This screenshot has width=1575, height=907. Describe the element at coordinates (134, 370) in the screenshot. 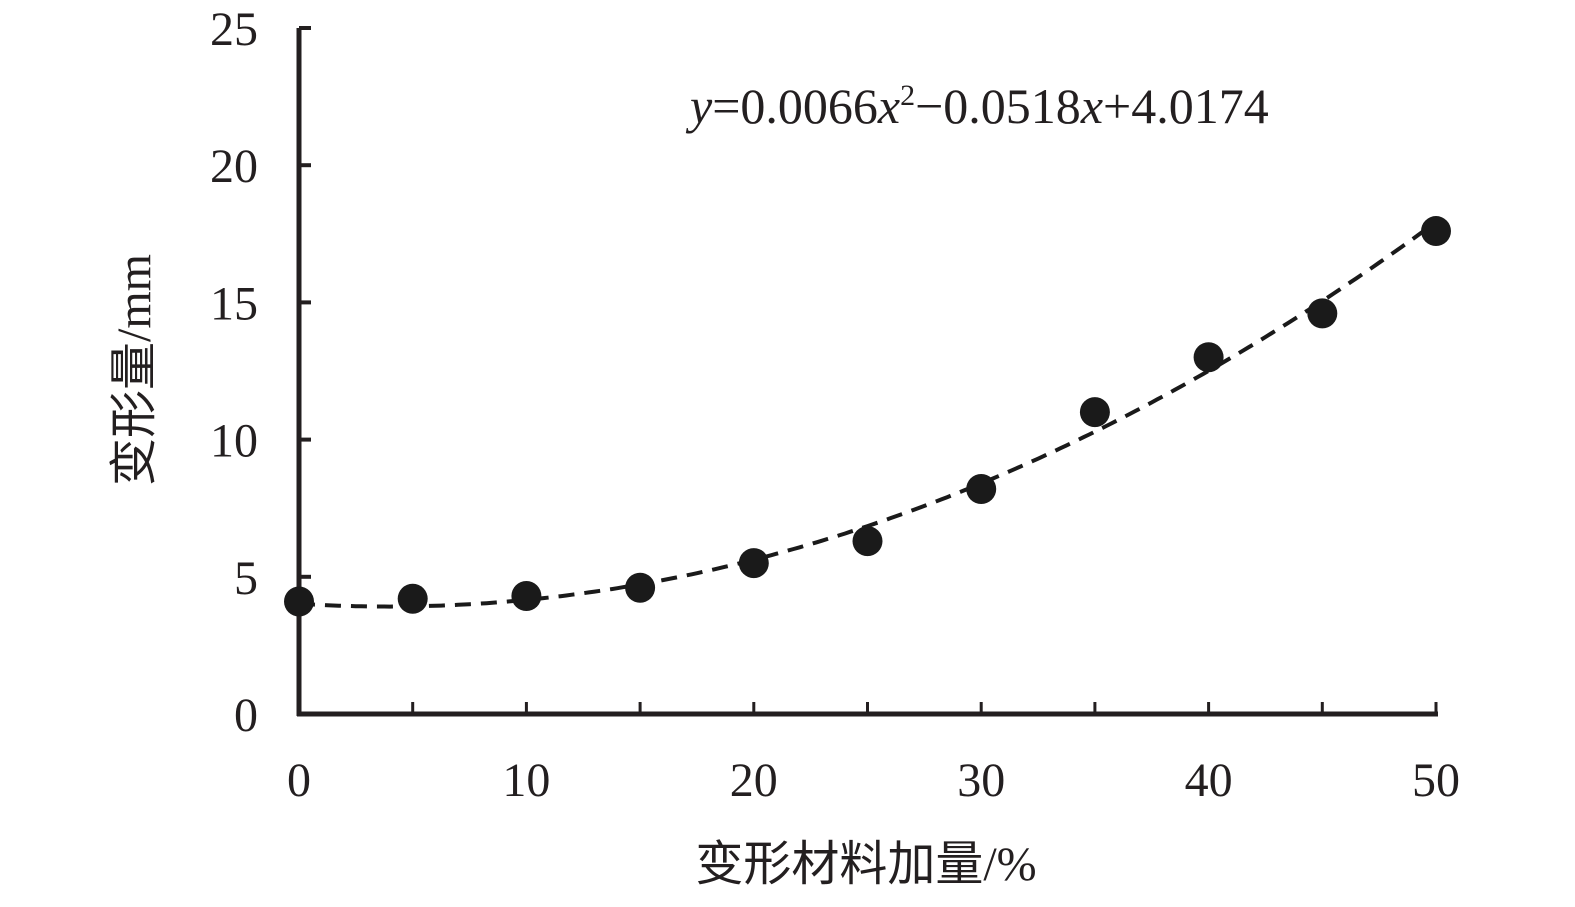

I see `y-axis-title: 变形量/mm` at that location.